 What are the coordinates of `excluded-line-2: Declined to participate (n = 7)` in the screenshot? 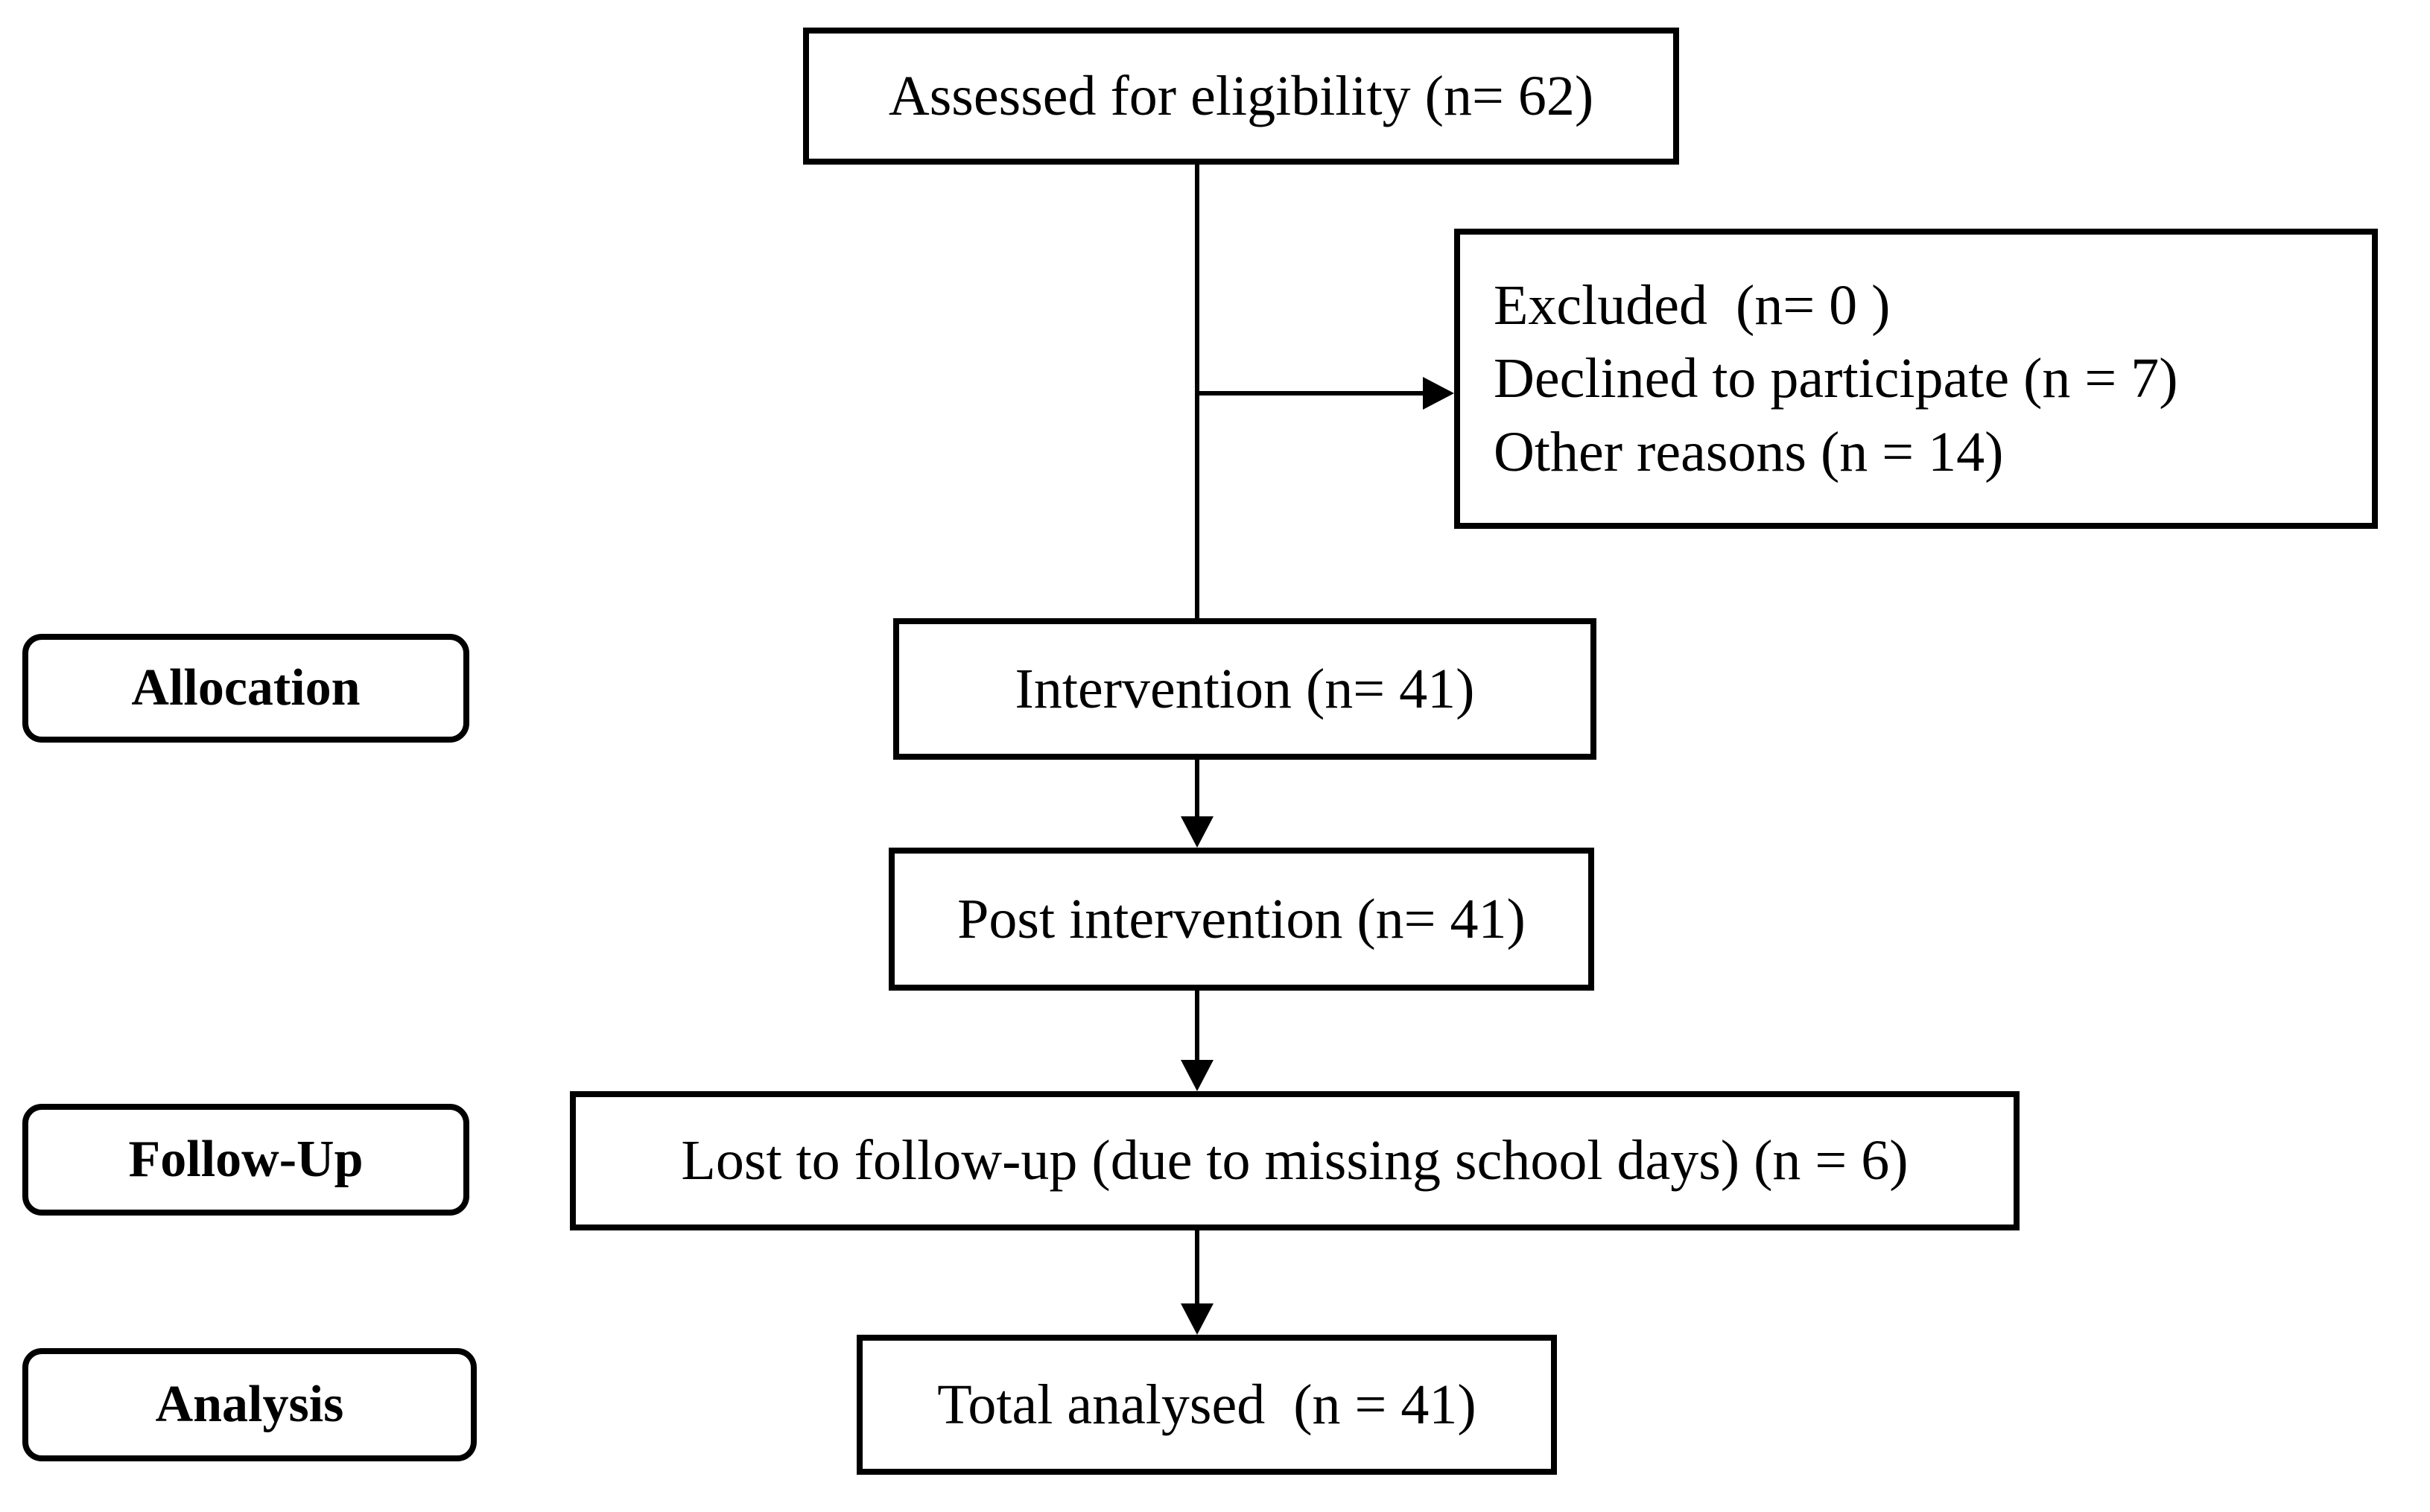 It's located at (1836, 379).